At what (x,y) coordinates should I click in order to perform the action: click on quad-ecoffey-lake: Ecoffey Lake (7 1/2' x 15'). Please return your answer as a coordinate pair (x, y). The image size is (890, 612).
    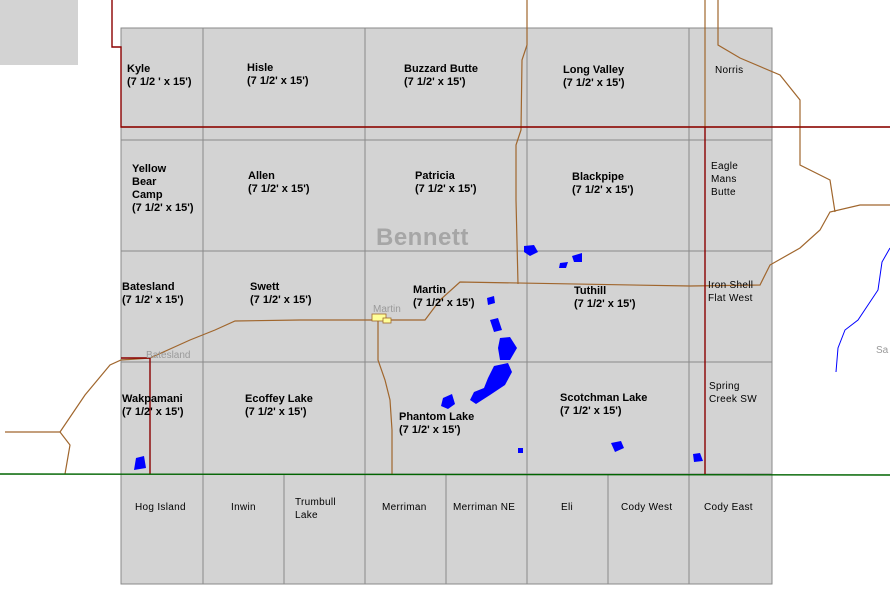
    Looking at the image, I should click on (279, 406).